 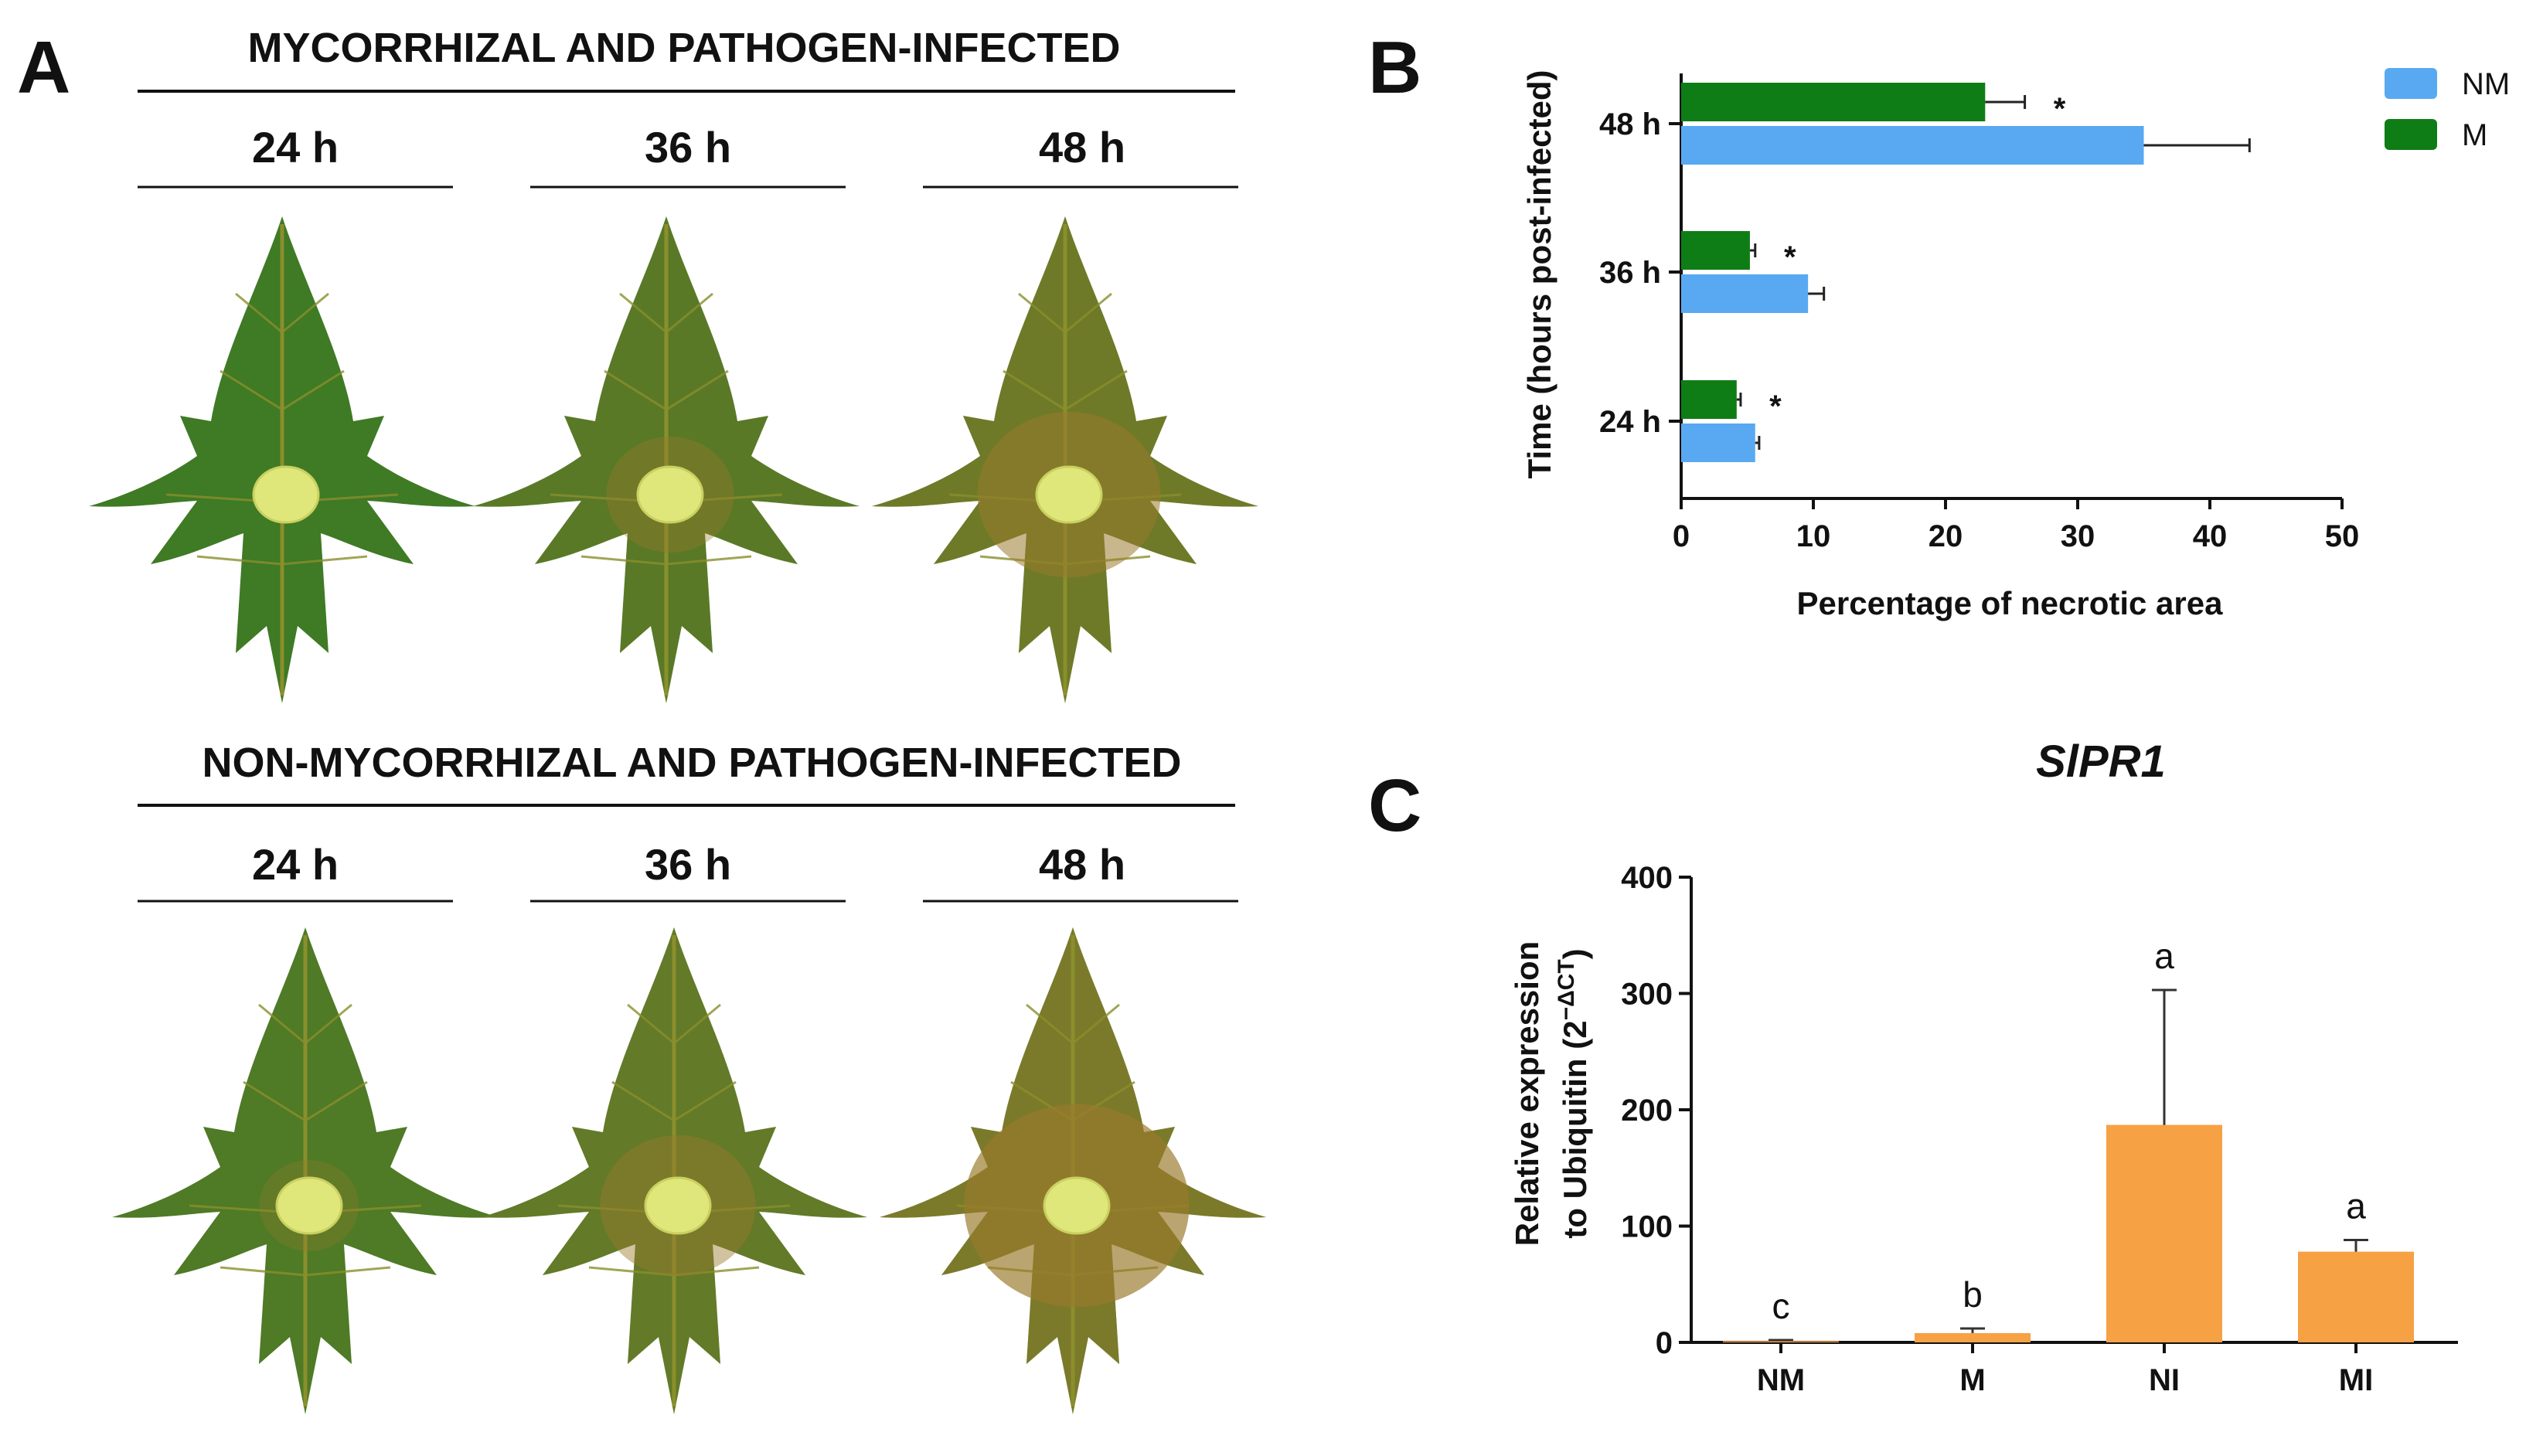 What do you see at coordinates (2164, 956) in the screenshot?
I see `chart-c-significance-NI: a` at bounding box center [2164, 956].